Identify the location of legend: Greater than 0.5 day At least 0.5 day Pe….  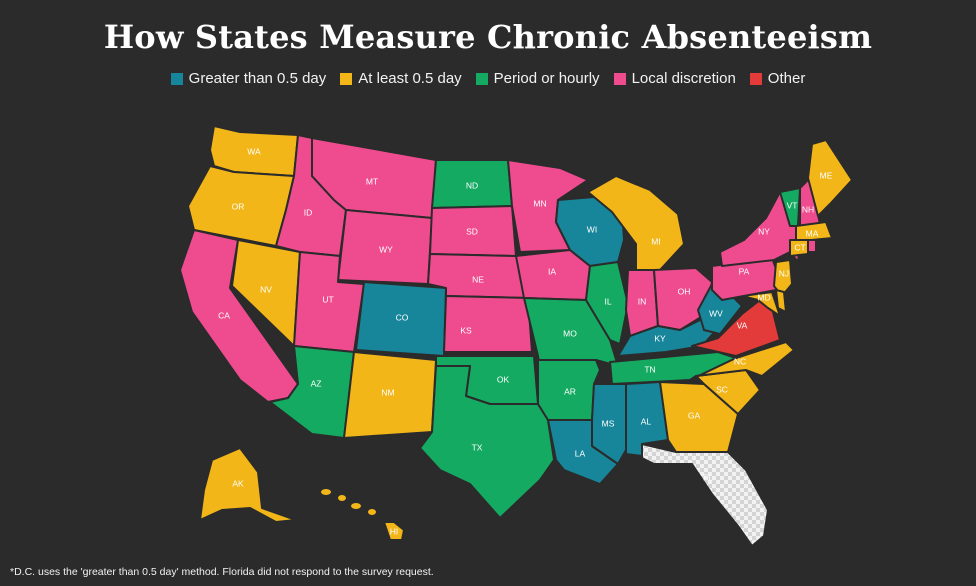
(488, 78).